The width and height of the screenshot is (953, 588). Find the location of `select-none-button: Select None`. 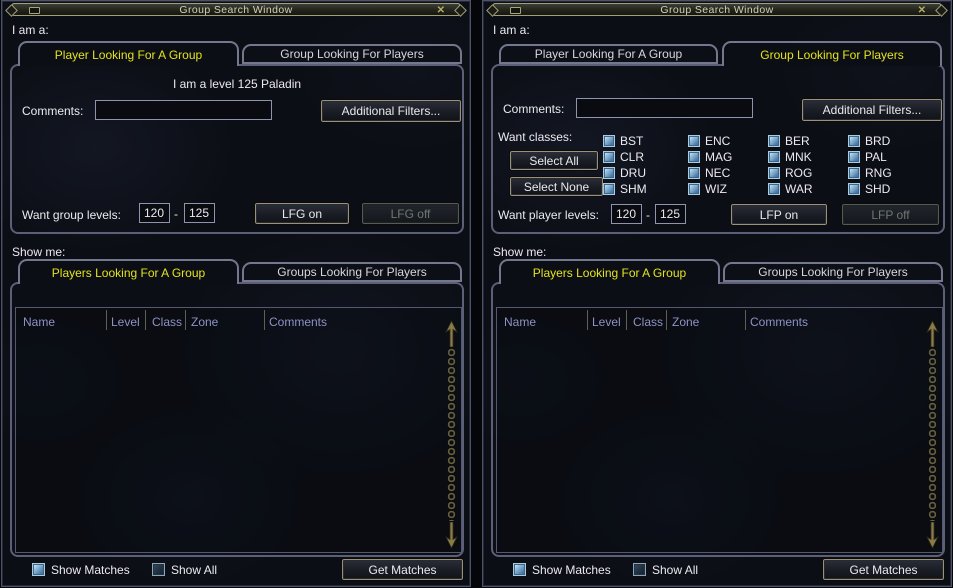

select-none-button: Select None is located at coordinates (556, 186).